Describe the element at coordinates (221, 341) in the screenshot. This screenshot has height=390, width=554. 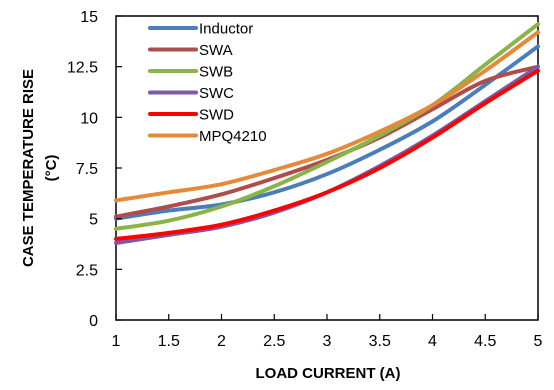
I see `x-tick-label: 2` at that location.